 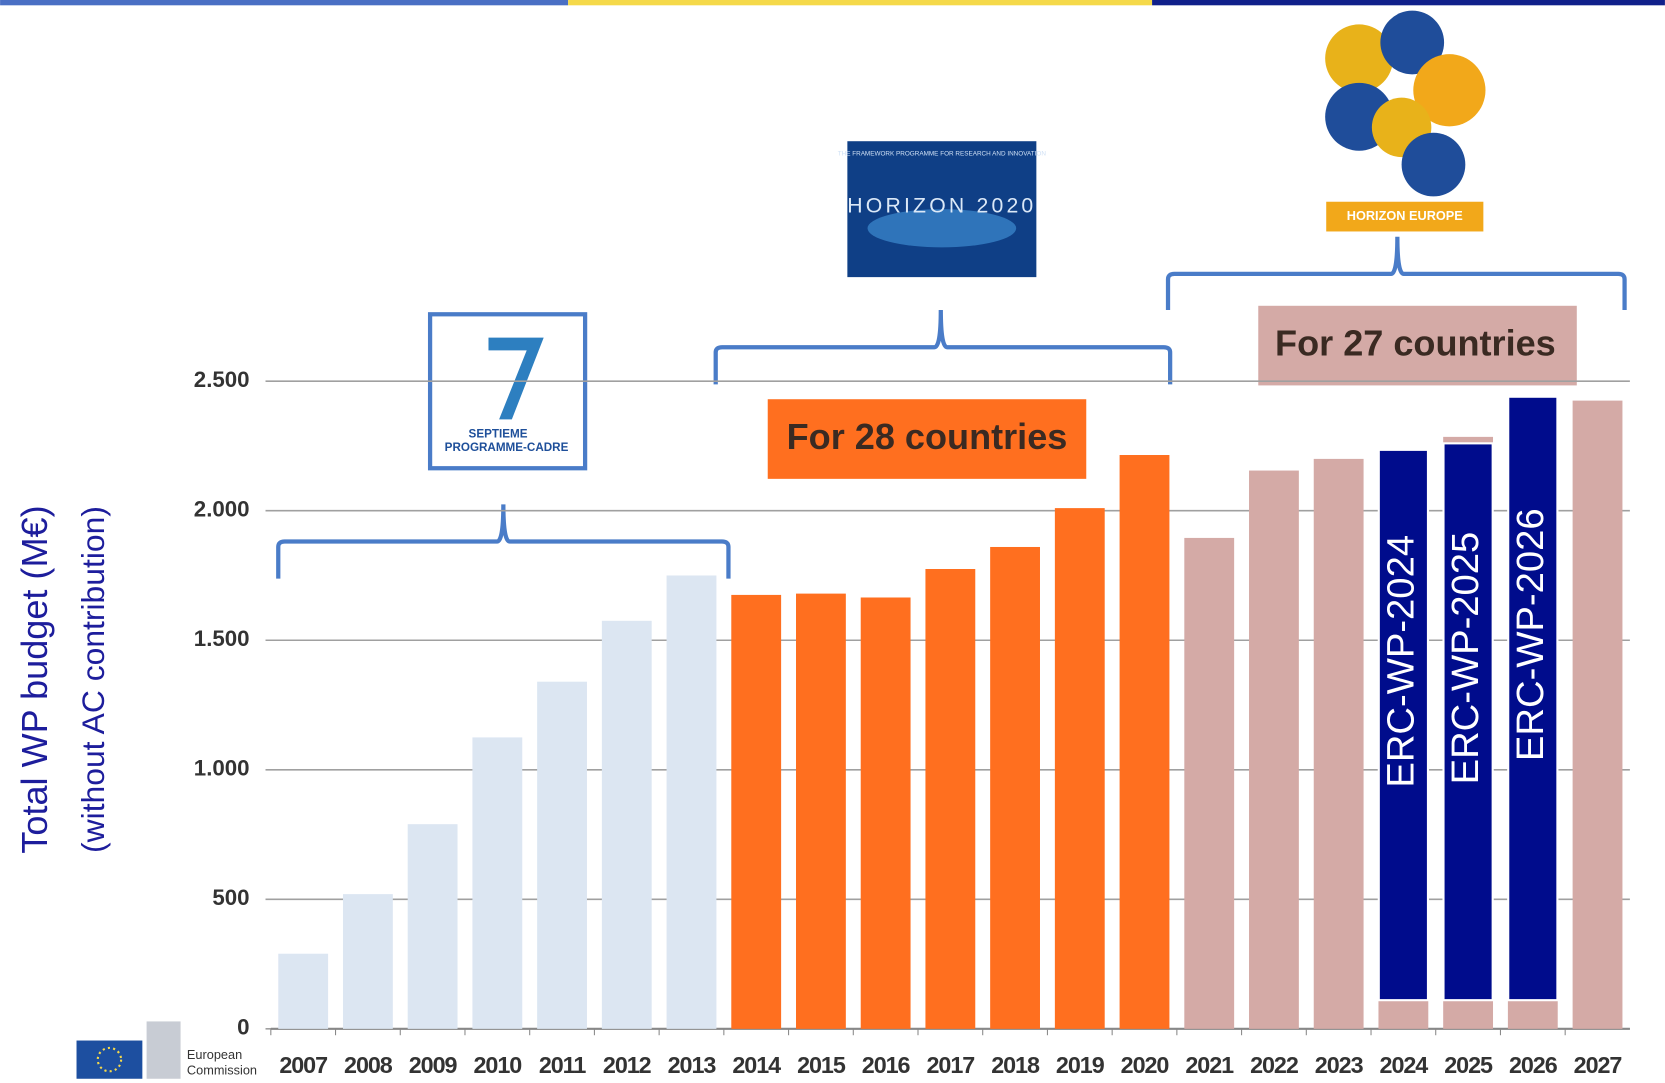 What do you see at coordinates (222, 509) in the screenshot?
I see `y-tick-label: 2.000` at bounding box center [222, 509].